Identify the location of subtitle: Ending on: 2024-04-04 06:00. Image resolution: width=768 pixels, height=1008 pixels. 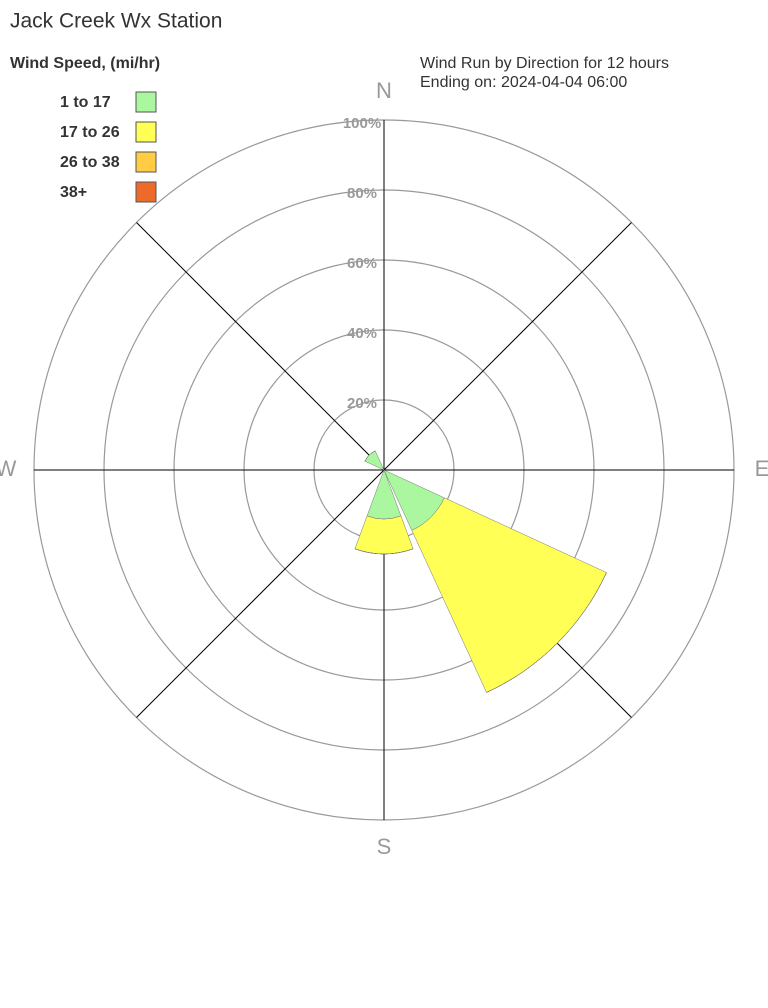
(523, 82).